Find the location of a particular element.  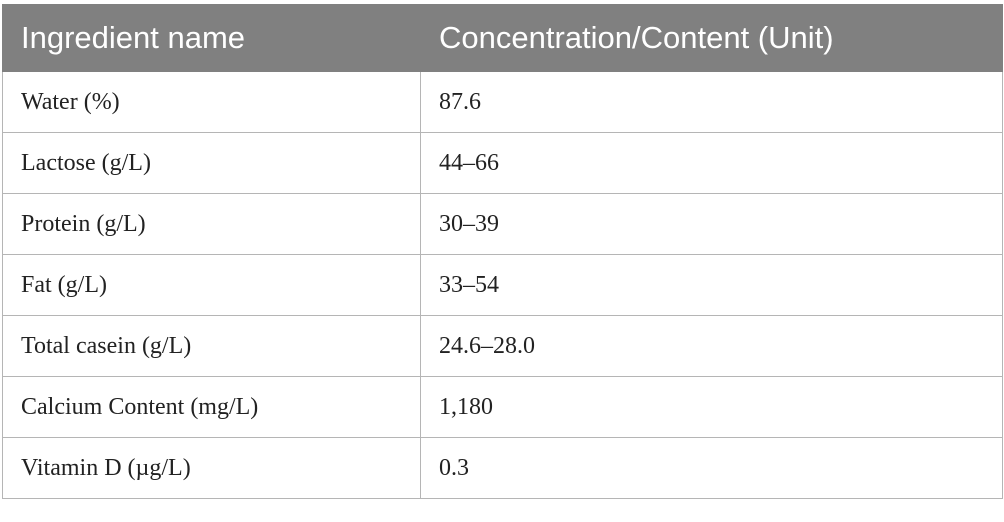

table-row: Fat (g/L) 33–54 is located at coordinates (502, 285).